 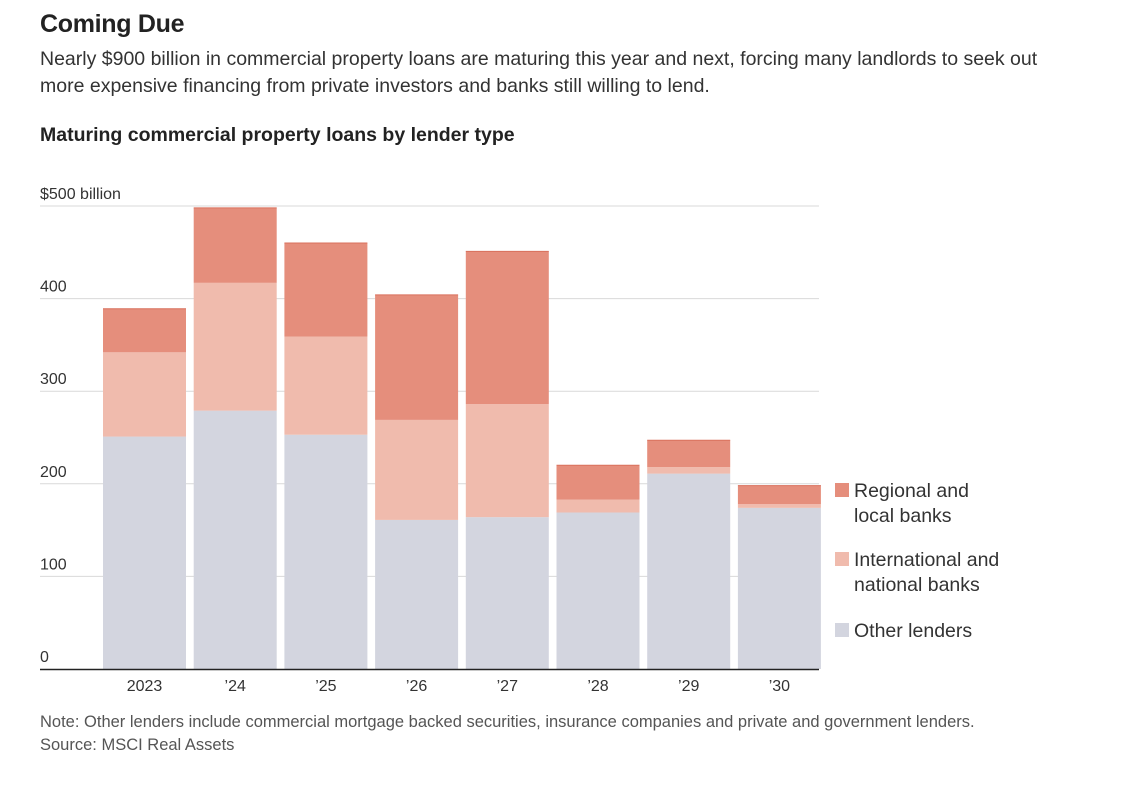 What do you see at coordinates (325, 686) in the screenshot?
I see `x-tick-label: ’25` at bounding box center [325, 686].